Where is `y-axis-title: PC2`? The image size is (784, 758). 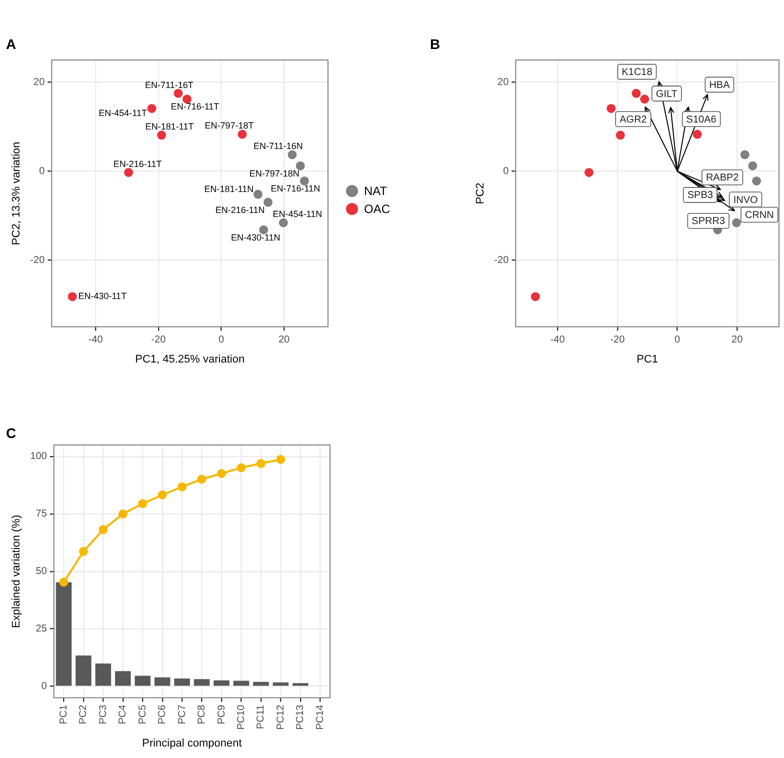 y-axis-title: PC2 is located at coordinates (480, 193).